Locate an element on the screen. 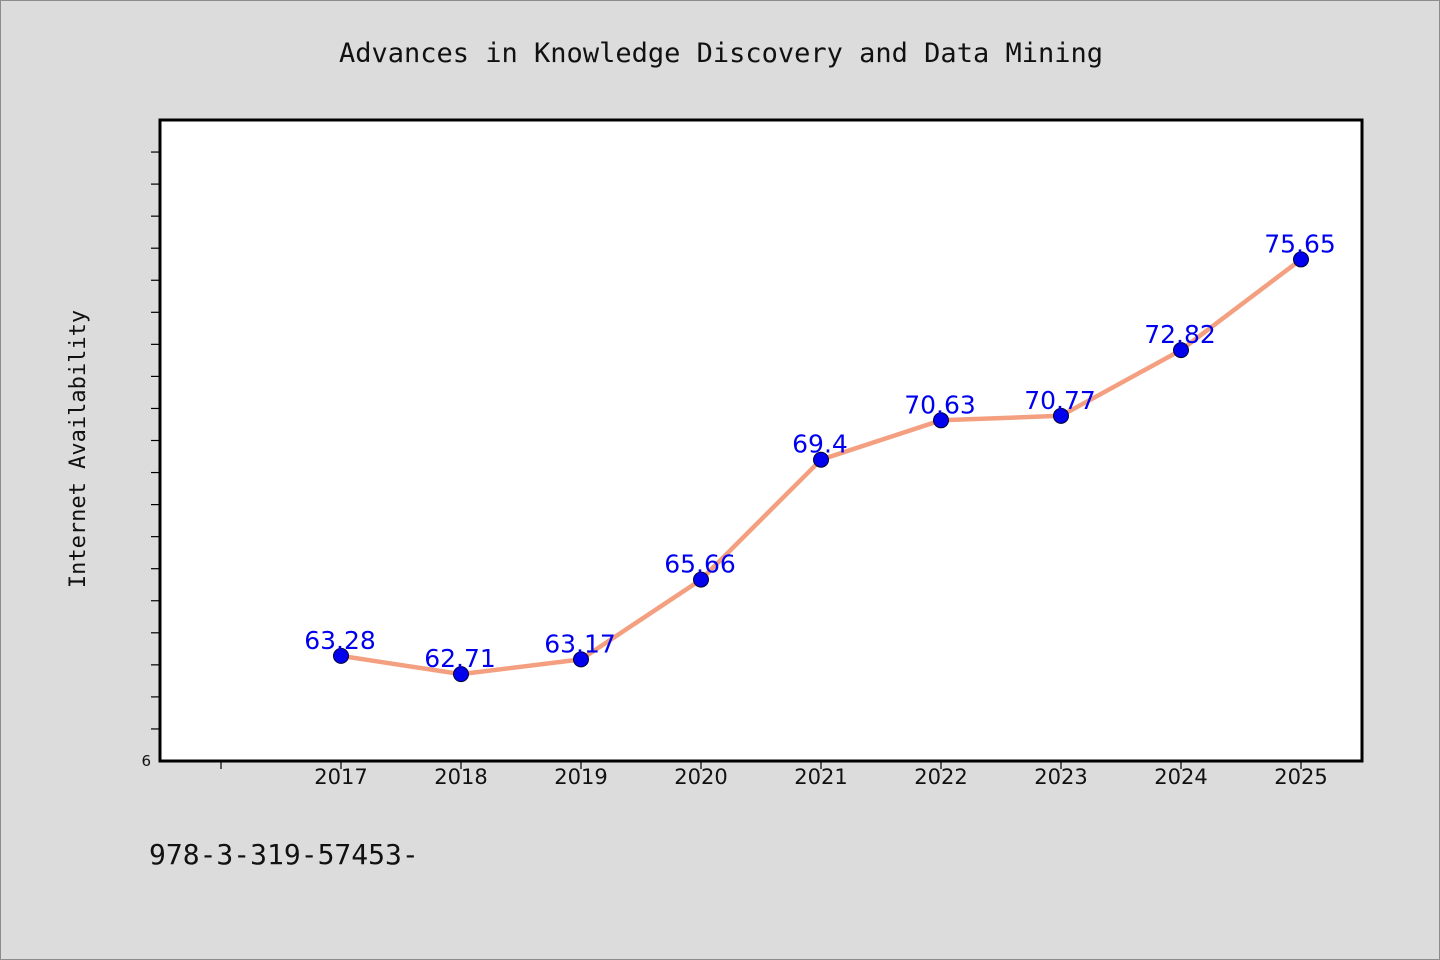 The width and height of the screenshot is (1440, 960). data-label: 63.17 is located at coordinates (580, 643).